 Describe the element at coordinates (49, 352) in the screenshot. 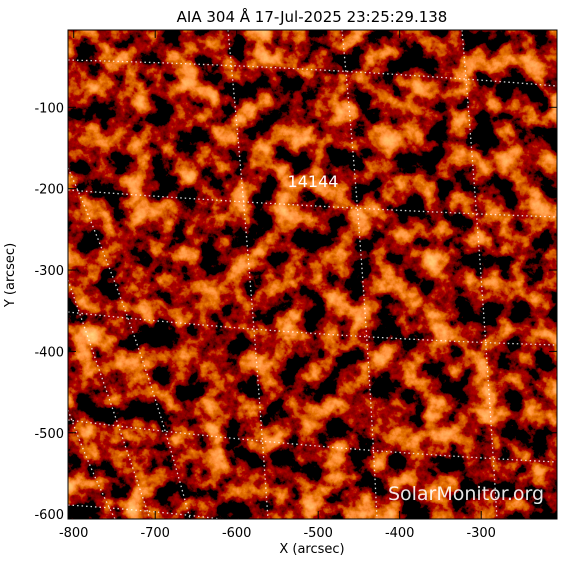

I see `y-tick-label: -400` at that location.